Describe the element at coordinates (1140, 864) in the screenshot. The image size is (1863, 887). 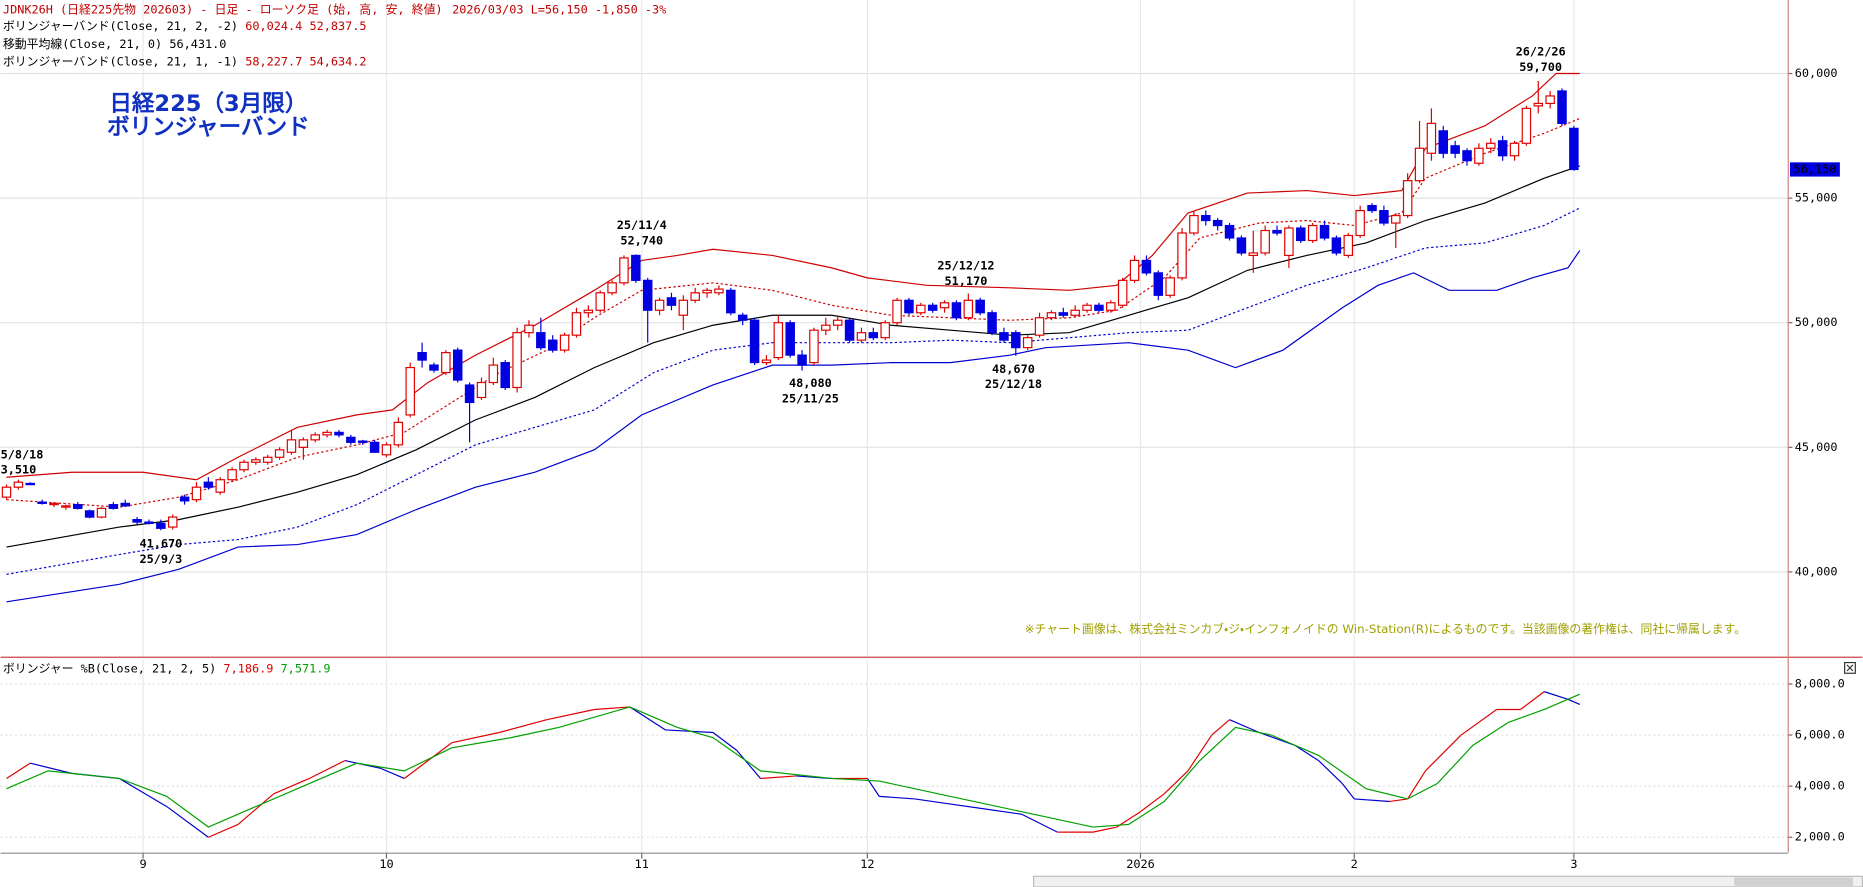
I see `x-tick-label: 2026` at that location.